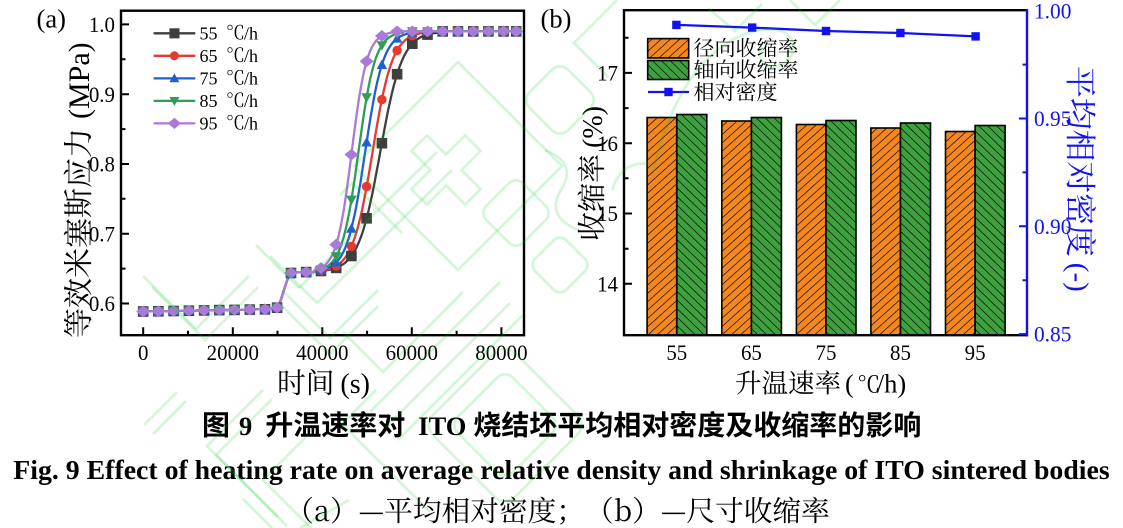  I want to click on svg-text: 60000, so click(412, 352).